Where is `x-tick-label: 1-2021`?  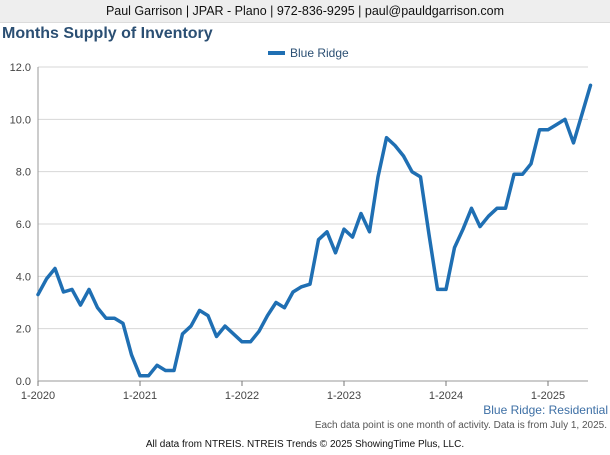 x-tick-label: 1-2021 is located at coordinates (140, 396).